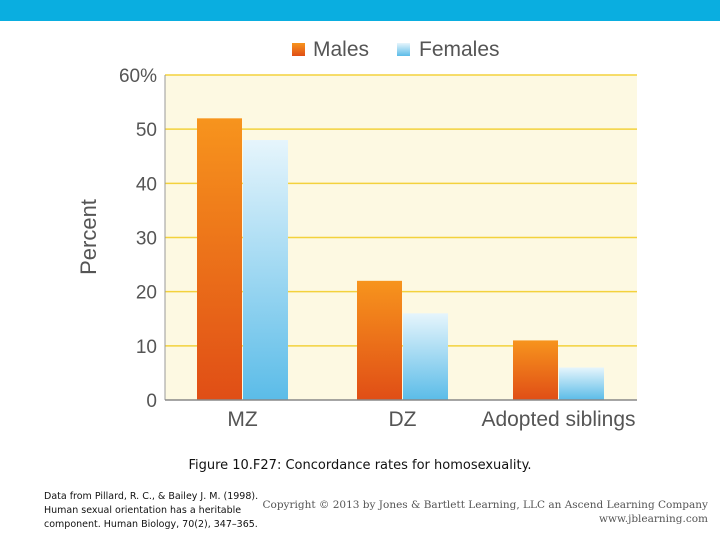  What do you see at coordinates (146, 293) in the screenshot?
I see `y-tick-label: 20` at bounding box center [146, 293].